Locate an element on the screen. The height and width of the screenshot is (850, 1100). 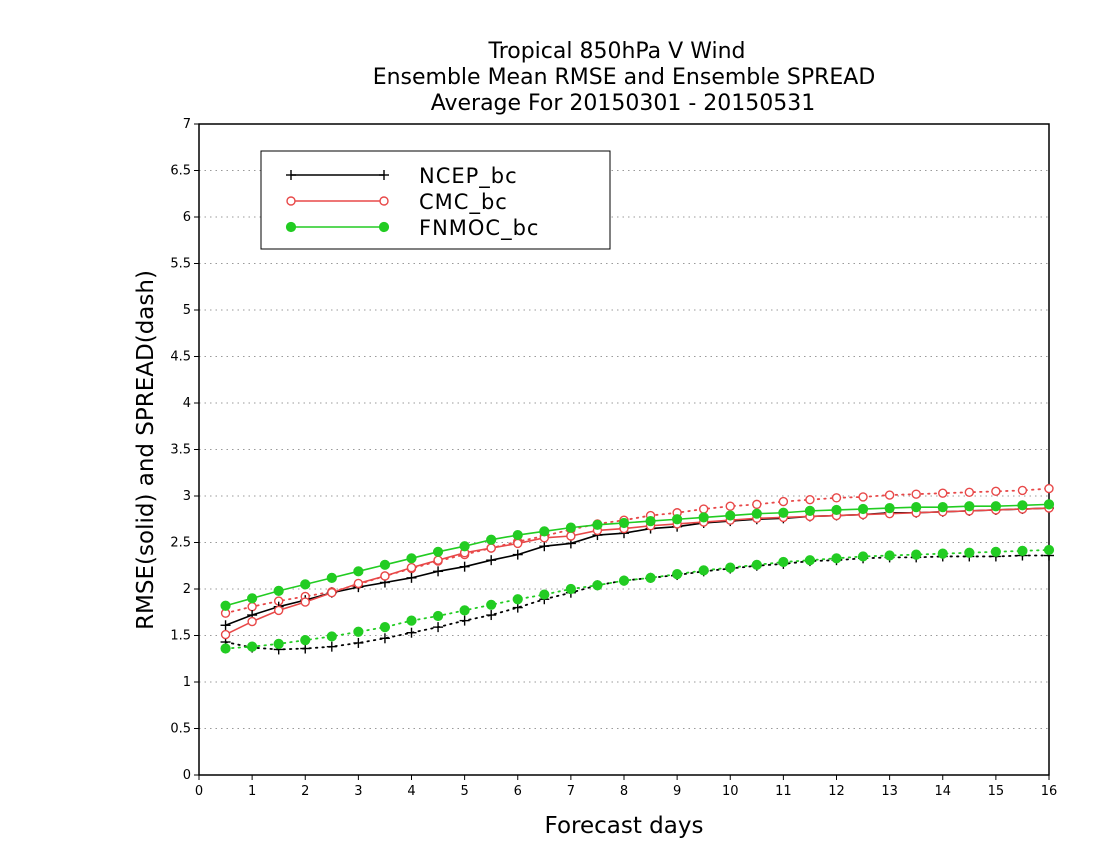
y-tick-label: 7 is located at coordinates (187, 124).